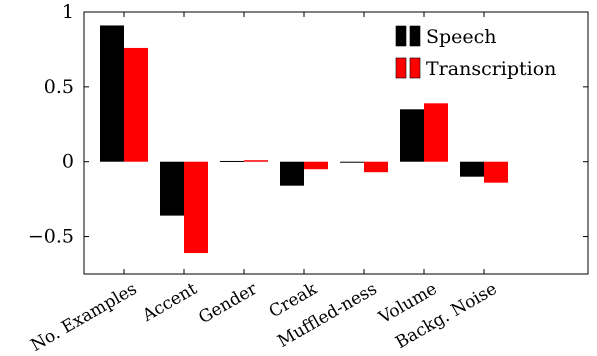  What do you see at coordinates (475, 52) in the screenshot?
I see `legend: Speech Transcription` at bounding box center [475, 52].